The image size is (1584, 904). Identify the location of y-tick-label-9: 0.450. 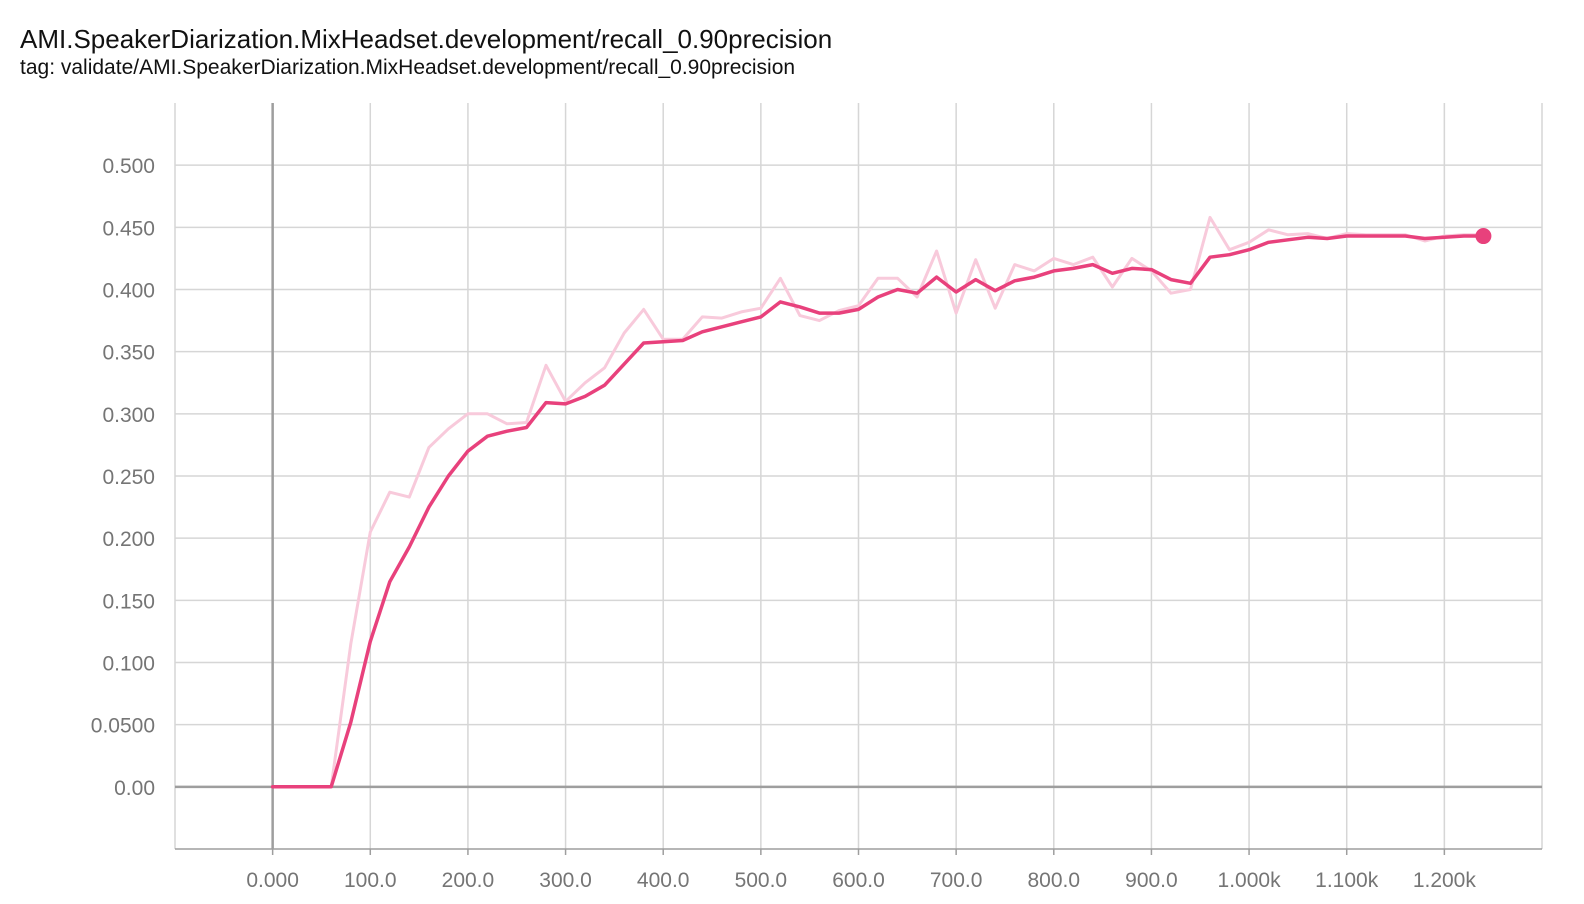
(128, 228).